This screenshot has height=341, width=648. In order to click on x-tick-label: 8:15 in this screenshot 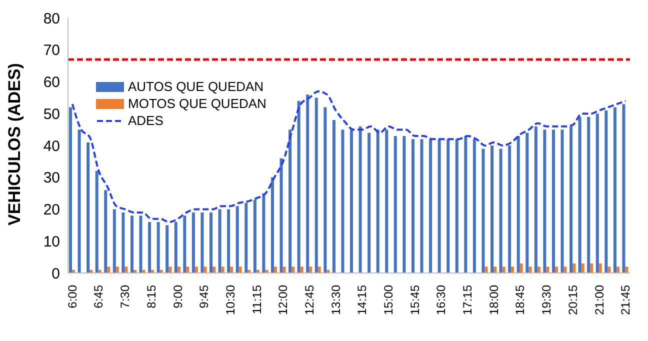, I will do `click(151, 296)`.